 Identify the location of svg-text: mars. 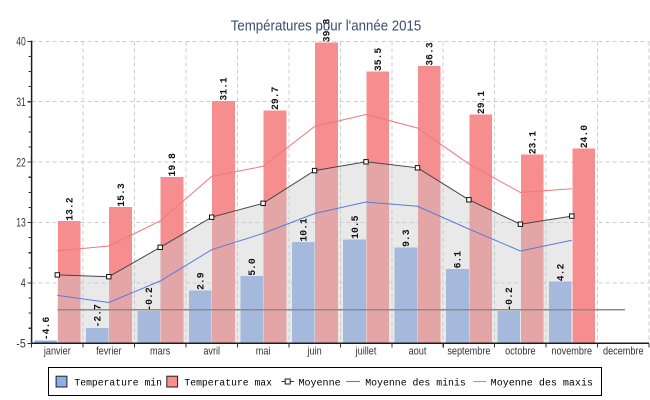
(160, 352).